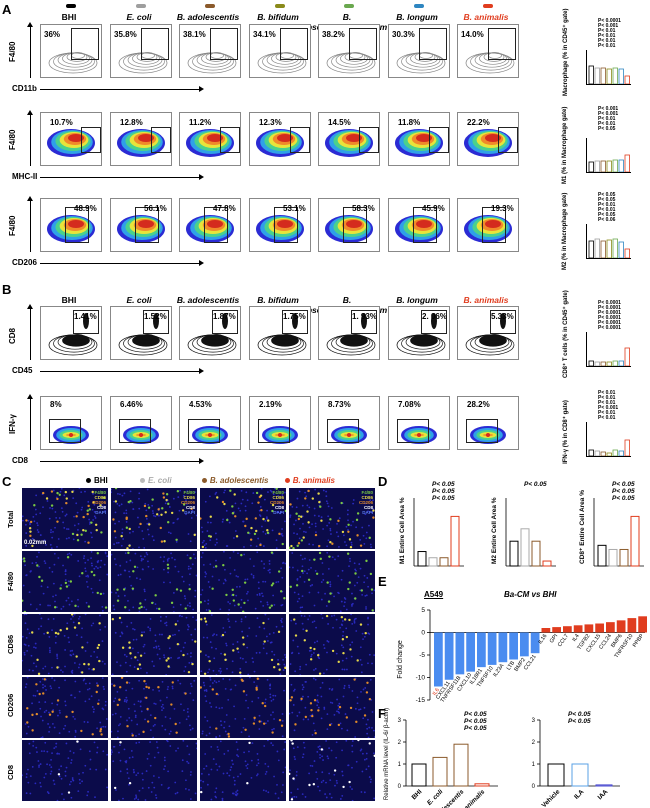 This screenshot has width=650, height=808. I want to click on y-arrow-icon, so click(30, 224).